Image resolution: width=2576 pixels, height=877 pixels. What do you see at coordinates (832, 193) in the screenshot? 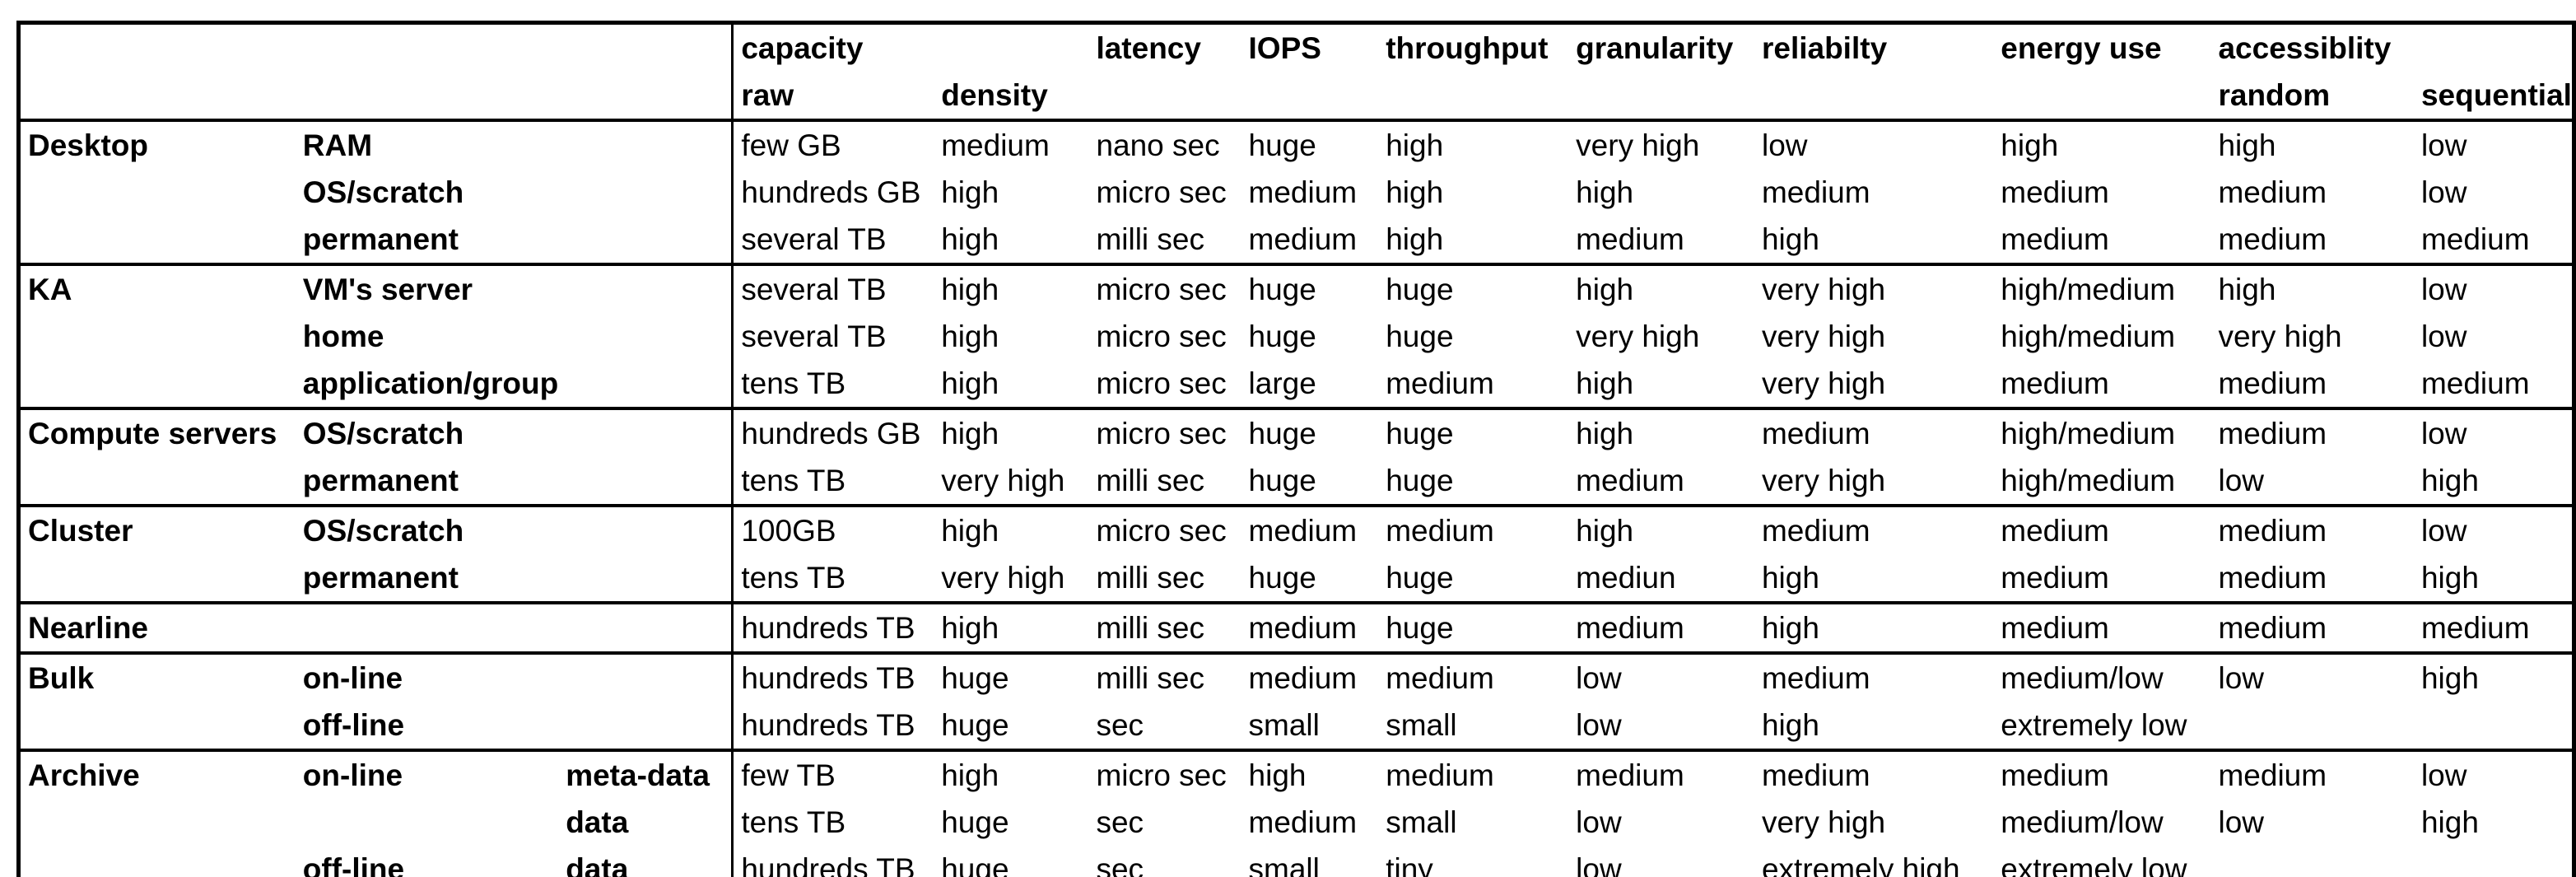
I see `cell-capacity-raw: hundreds GB` at bounding box center [832, 193].